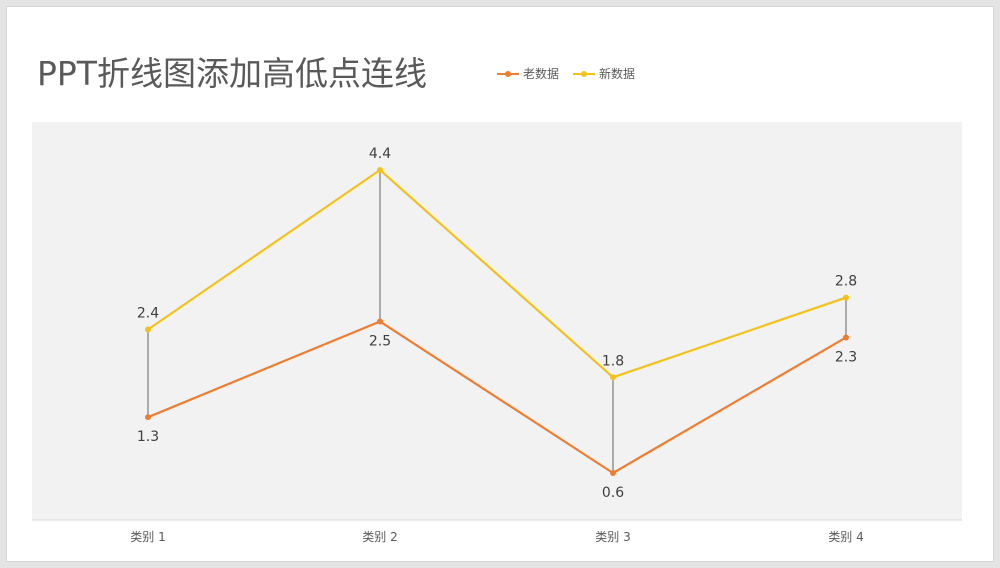 The height and width of the screenshot is (568, 1000). Describe the element at coordinates (845, 537) in the screenshot. I see `x-tick-label-4: 类别 4` at that location.